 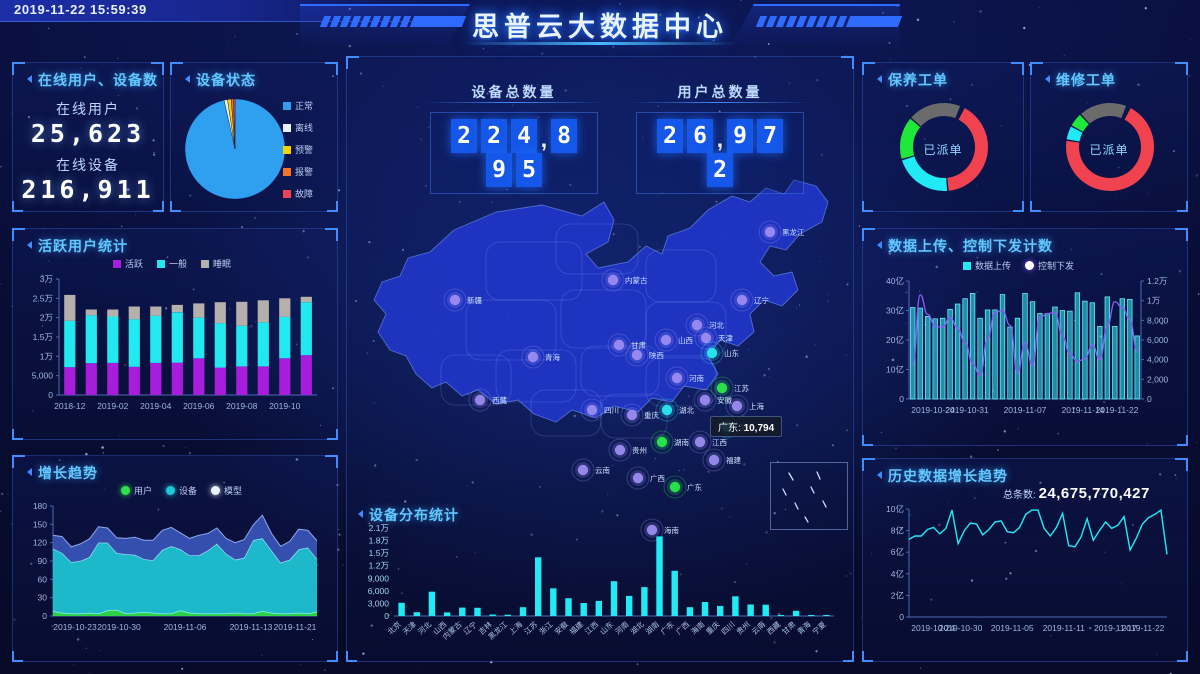 What do you see at coordinates (298, 149) in the screenshot?
I see `legend-item: 预警` at bounding box center [298, 149].